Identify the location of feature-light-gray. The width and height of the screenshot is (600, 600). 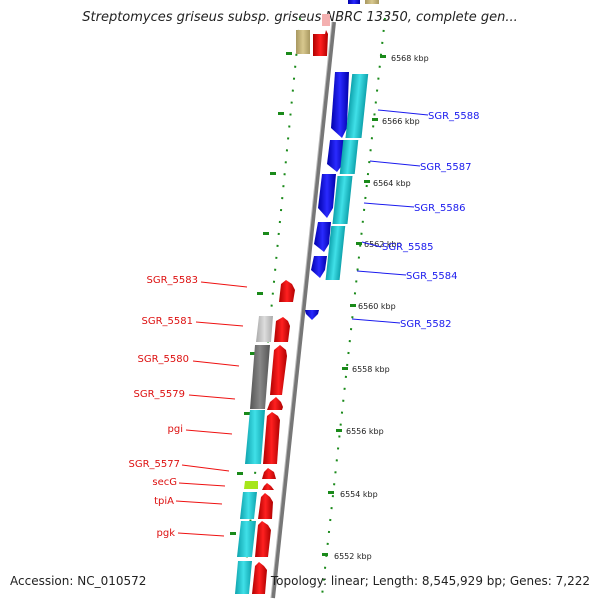
(264, 329).